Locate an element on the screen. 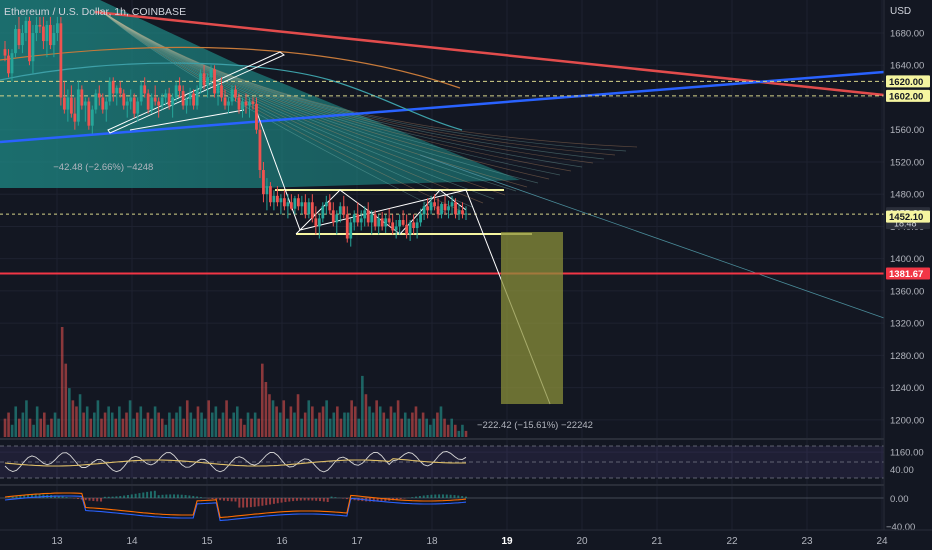 Image resolution: width=932 pixels, height=550 pixels. time-tick-label: 20 is located at coordinates (582, 541).